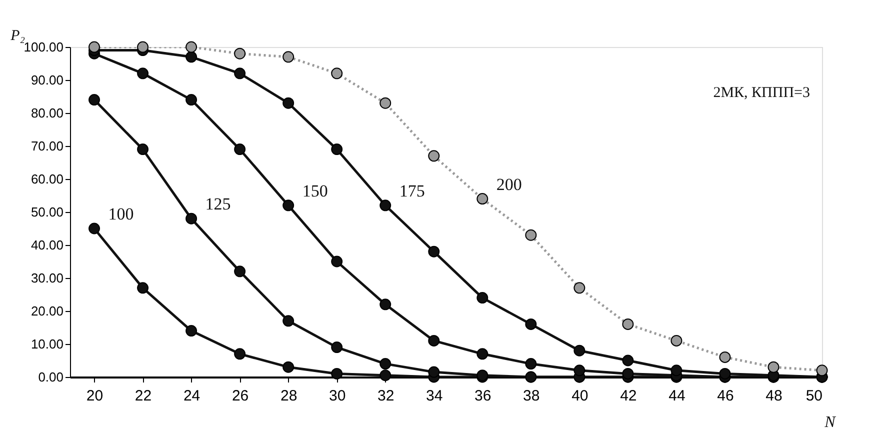  What do you see at coordinates (47, 245) in the screenshot?
I see `y-tick-label: 40.00` at bounding box center [47, 245].